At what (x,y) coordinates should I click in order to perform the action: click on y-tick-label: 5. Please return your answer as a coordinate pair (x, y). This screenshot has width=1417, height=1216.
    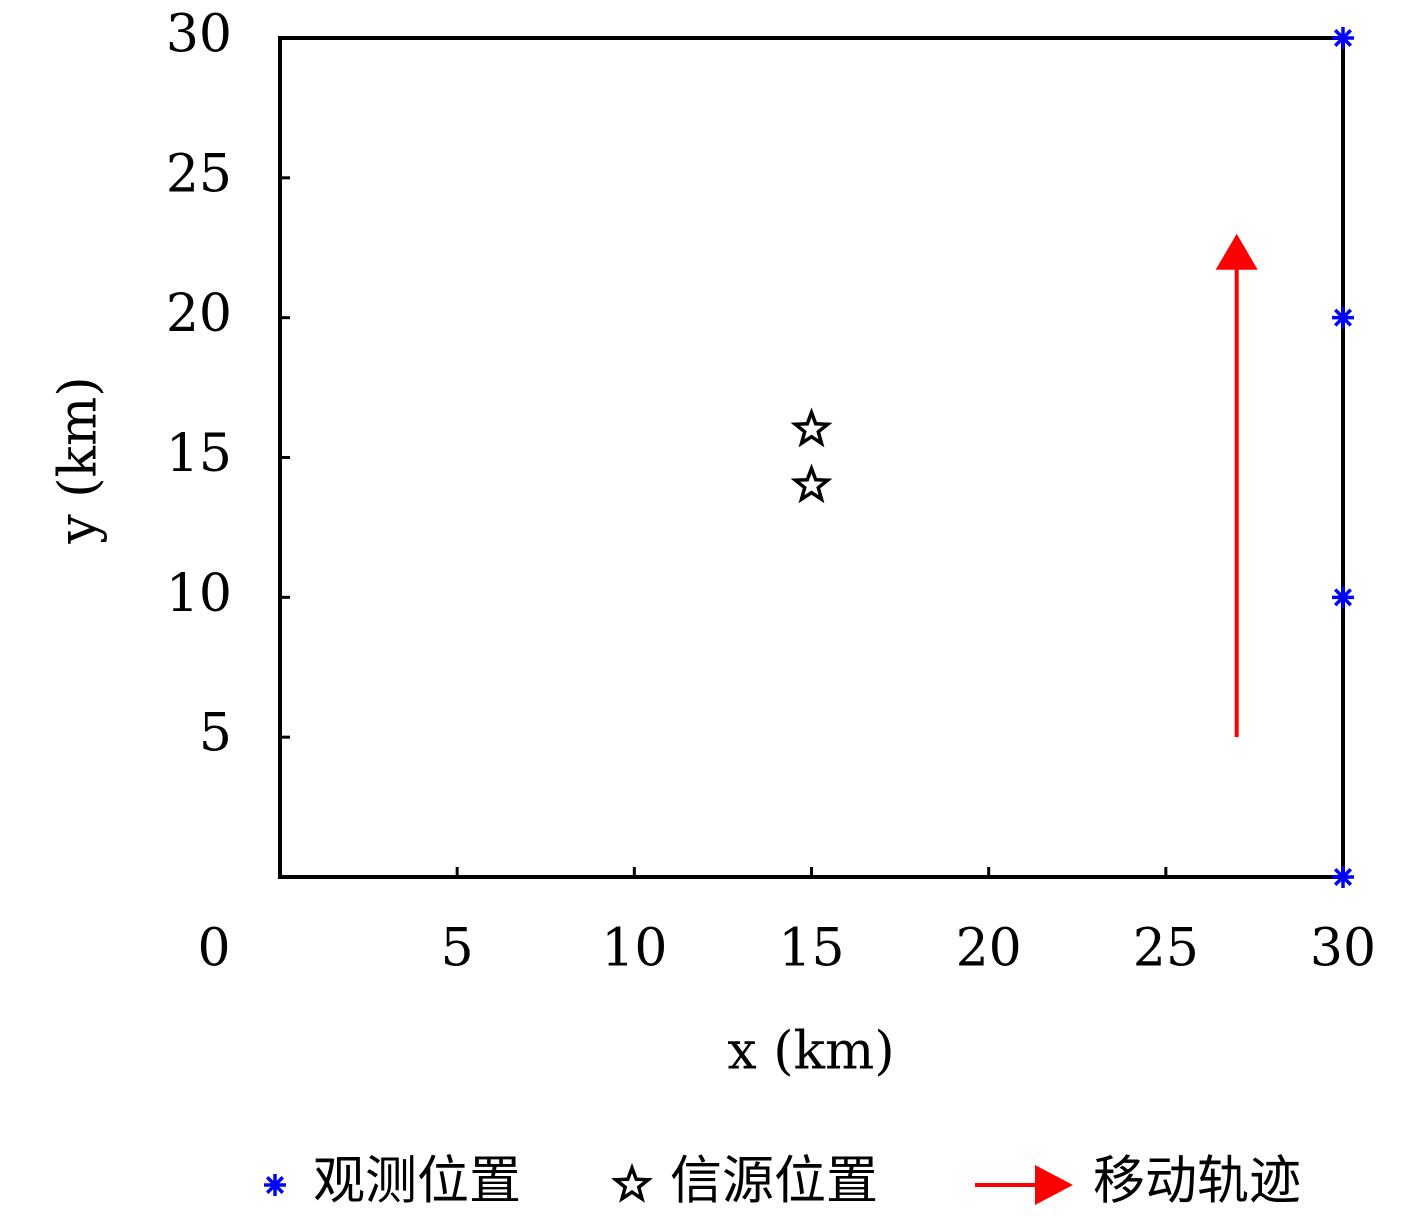
    Looking at the image, I should click on (215, 734).